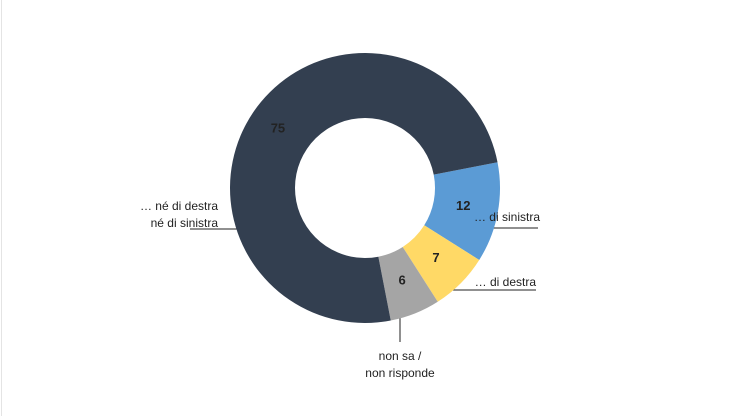  I want to click on value-label: 12, so click(463, 205).